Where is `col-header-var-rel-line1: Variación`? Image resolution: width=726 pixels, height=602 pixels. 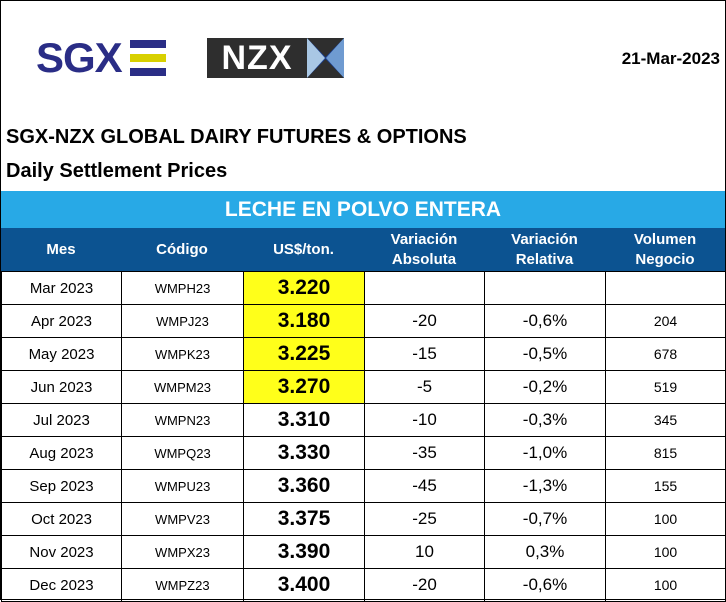 col-header-var-rel-line1: Variación is located at coordinates (544, 239).